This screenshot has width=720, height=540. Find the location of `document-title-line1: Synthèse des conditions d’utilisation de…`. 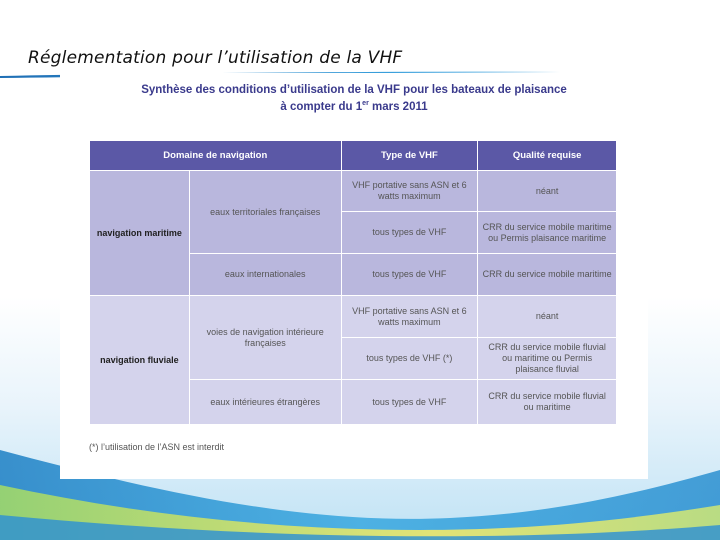

document-title-line1: Synthèse des conditions d’utilisation de… is located at coordinates (354, 90).